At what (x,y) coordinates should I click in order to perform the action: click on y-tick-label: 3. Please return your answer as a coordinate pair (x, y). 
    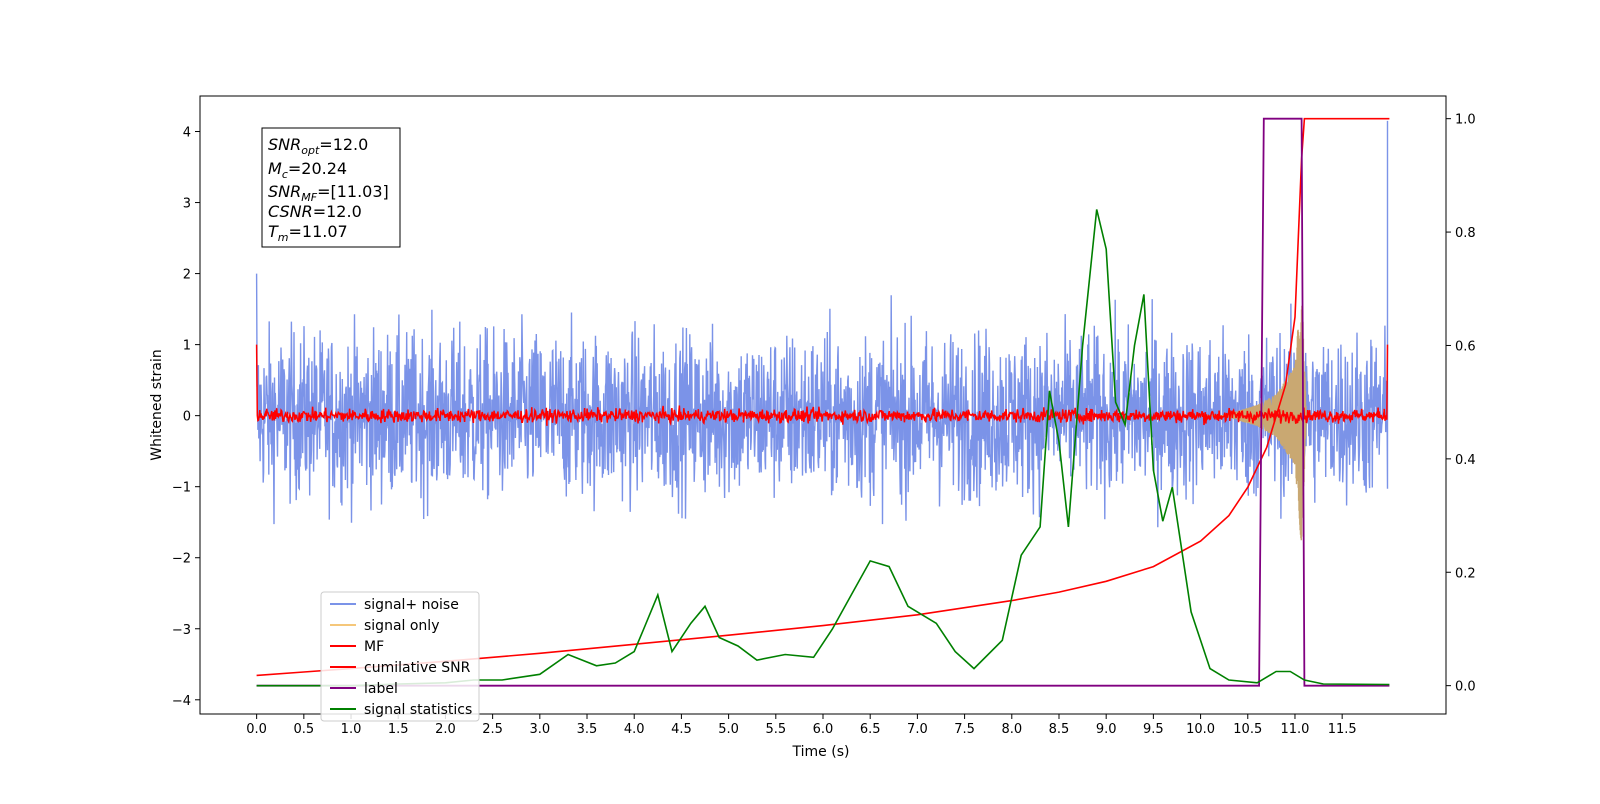
    Looking at the image, I should click on (187, 204).